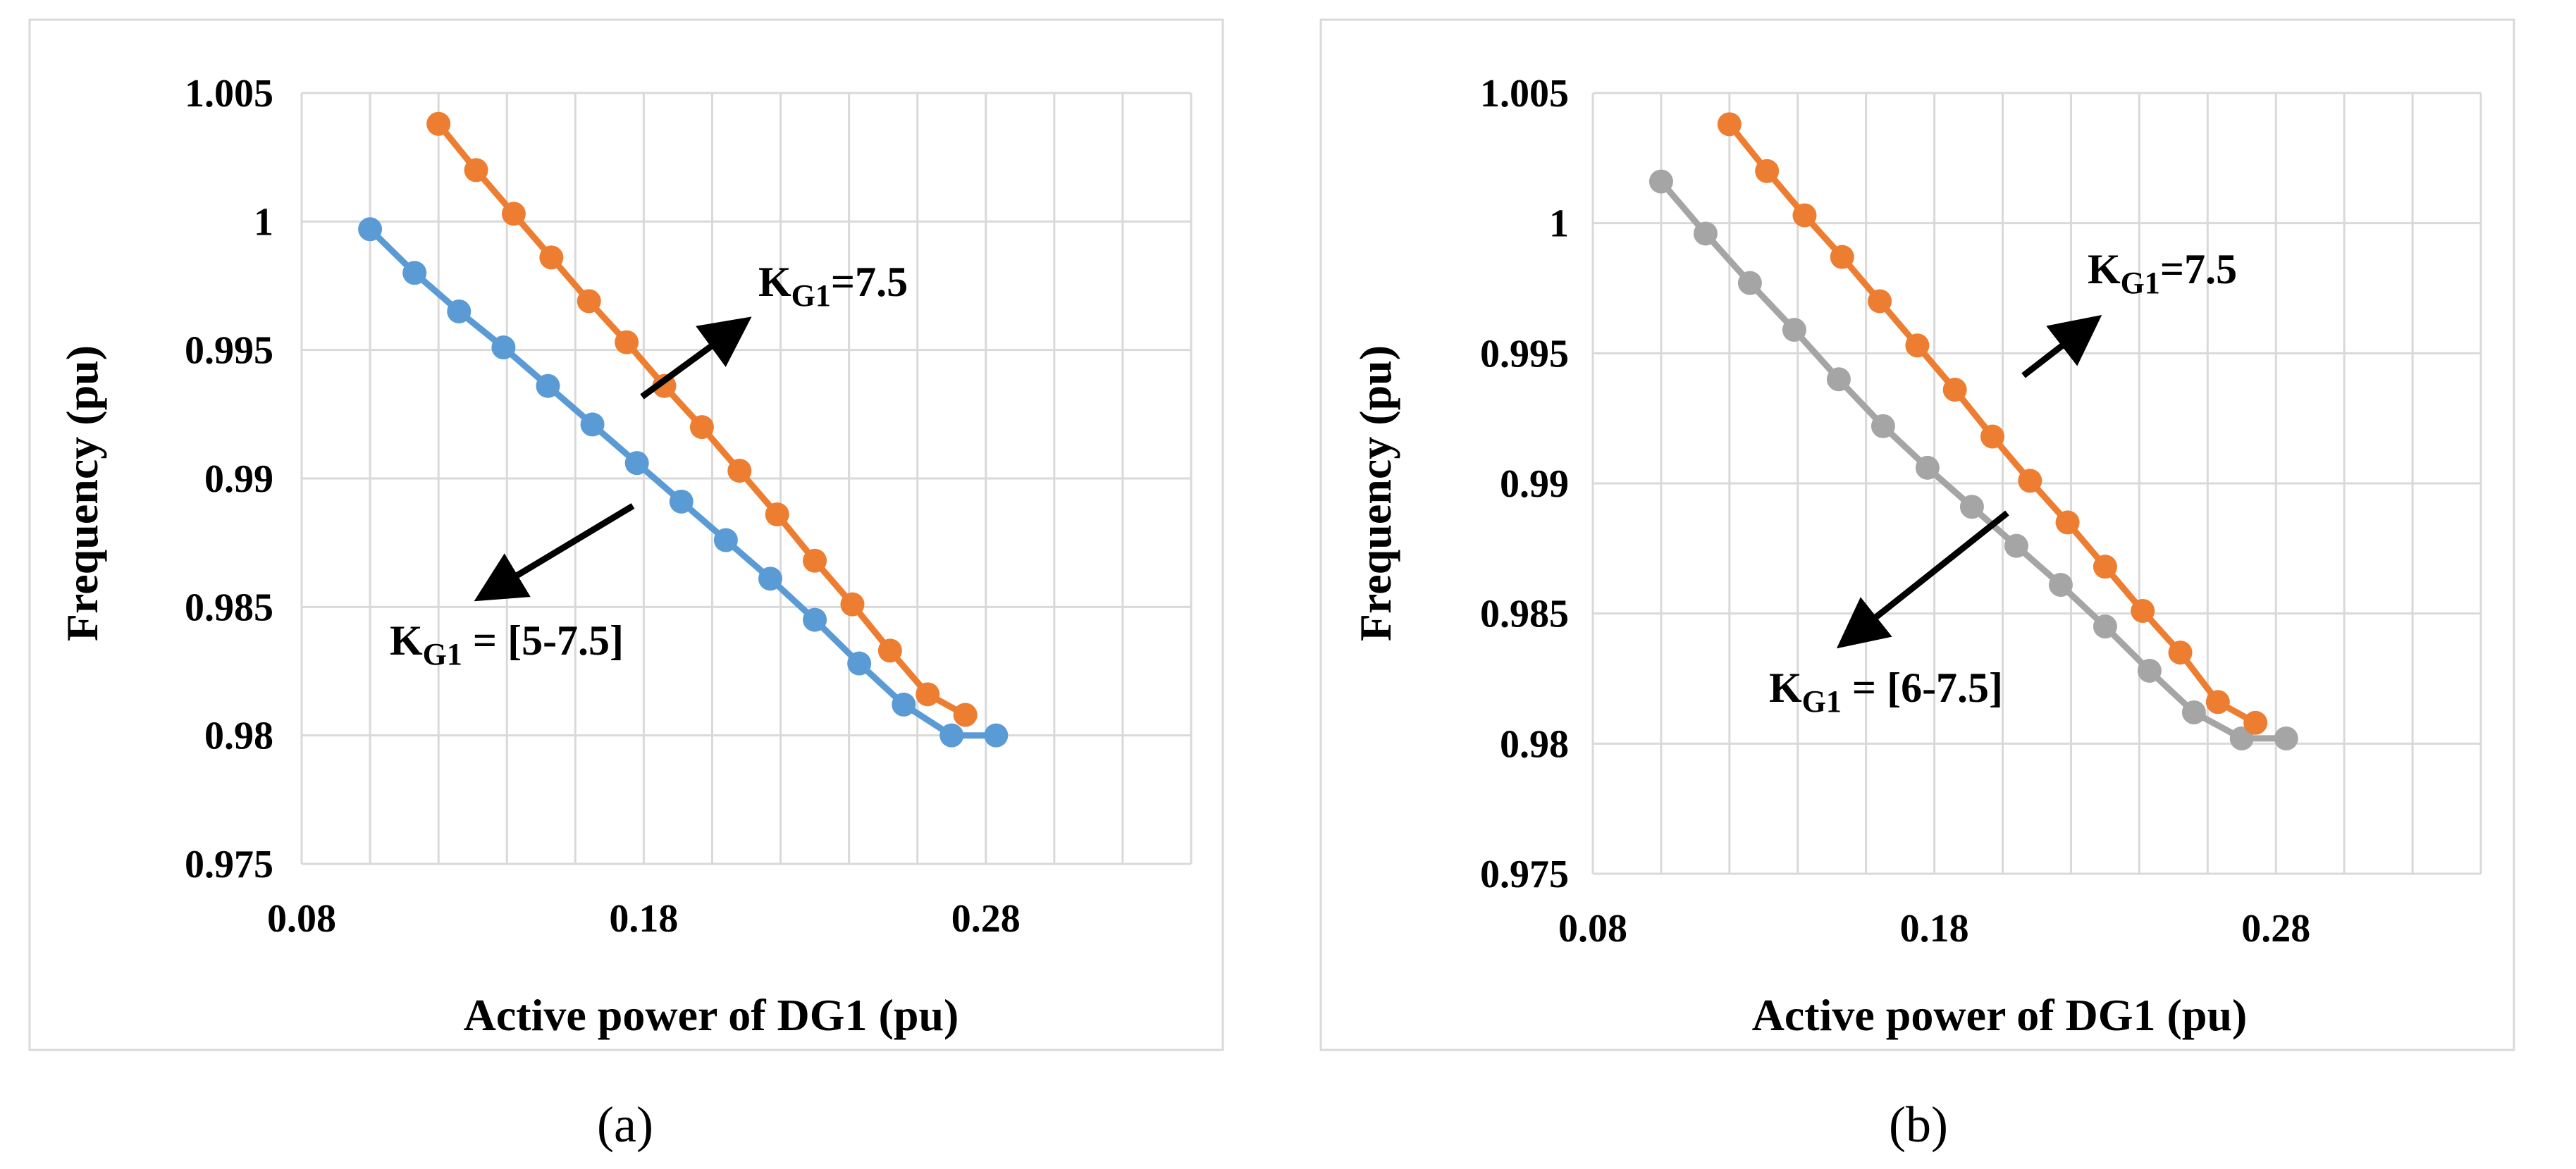 This screenshot has width=2576, height=1169. I want to click on x-ticks-b: 0.08 0.18 0.28, so click(1934, 929).